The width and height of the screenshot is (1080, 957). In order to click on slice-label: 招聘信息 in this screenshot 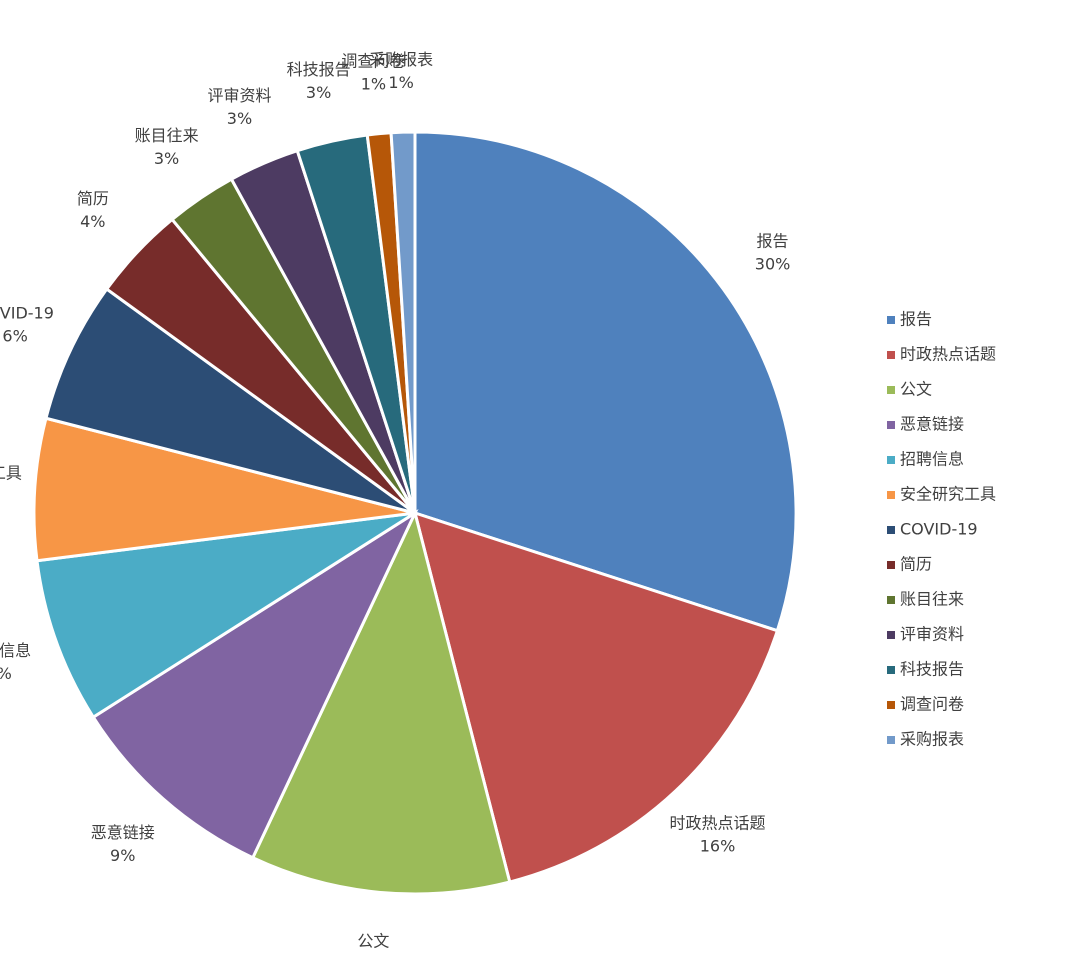, I will do `click(15, 650)`.